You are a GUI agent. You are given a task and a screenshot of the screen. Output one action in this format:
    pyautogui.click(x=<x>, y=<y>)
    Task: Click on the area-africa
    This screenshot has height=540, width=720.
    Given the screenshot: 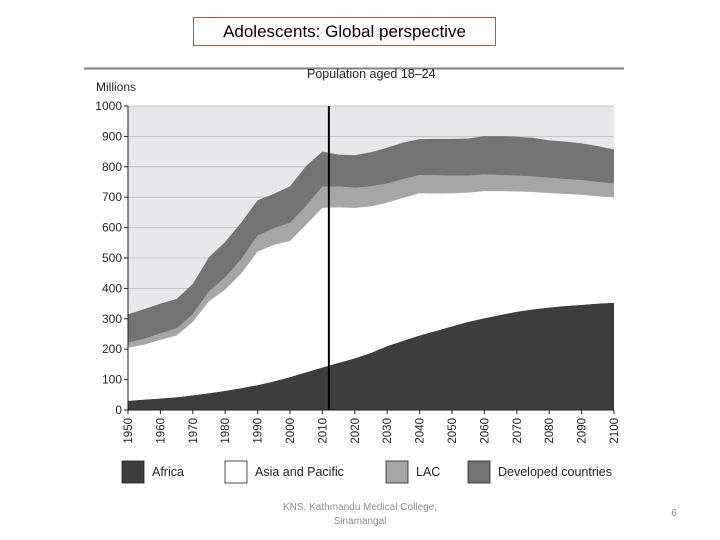 What is the action you would take?
    pyautogui.click(x=371, y=356)
    